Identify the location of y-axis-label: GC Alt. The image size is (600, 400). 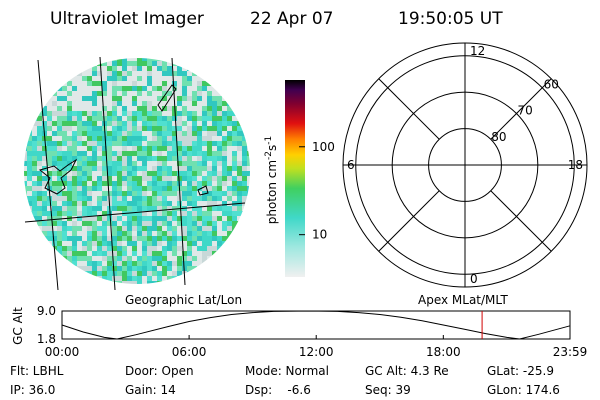
(18, 326).